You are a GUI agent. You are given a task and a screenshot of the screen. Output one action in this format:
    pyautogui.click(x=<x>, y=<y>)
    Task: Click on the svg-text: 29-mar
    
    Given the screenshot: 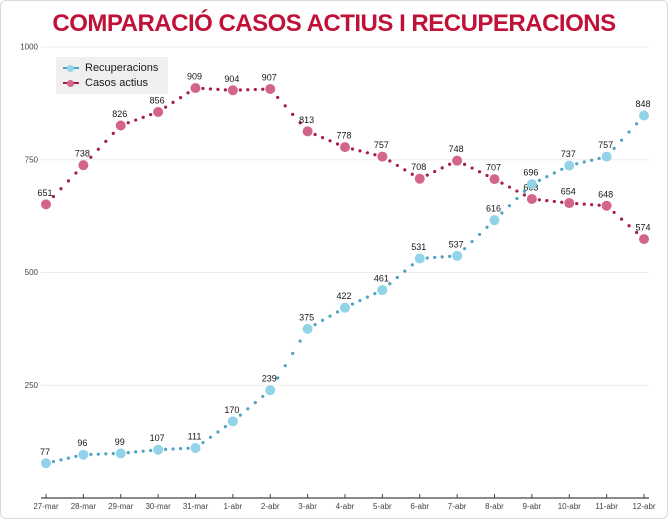 What is the action you would take?
    pyautogui.click(x=121, y=506)
    